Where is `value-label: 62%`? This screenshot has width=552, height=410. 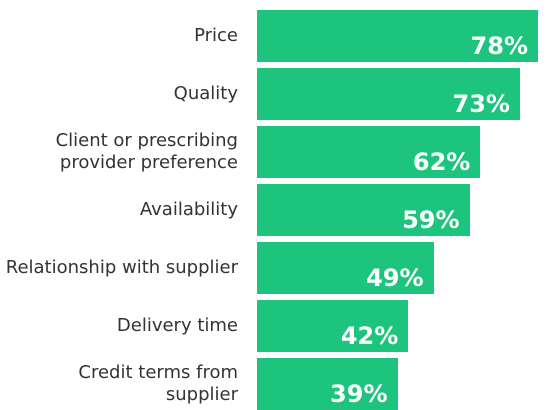
value-label: 62% is located at coordinates (441, 162).